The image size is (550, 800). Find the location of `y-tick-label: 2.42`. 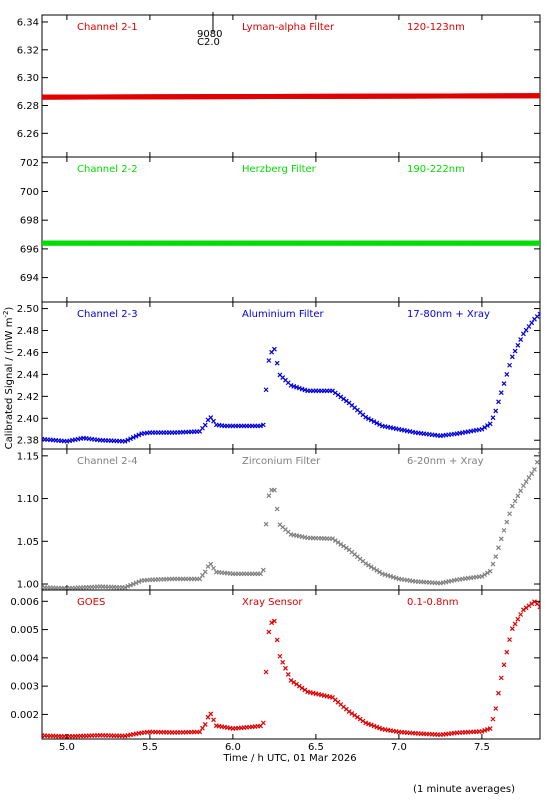

y-tick-label: 2.42 is located at coordinates (28, 397).